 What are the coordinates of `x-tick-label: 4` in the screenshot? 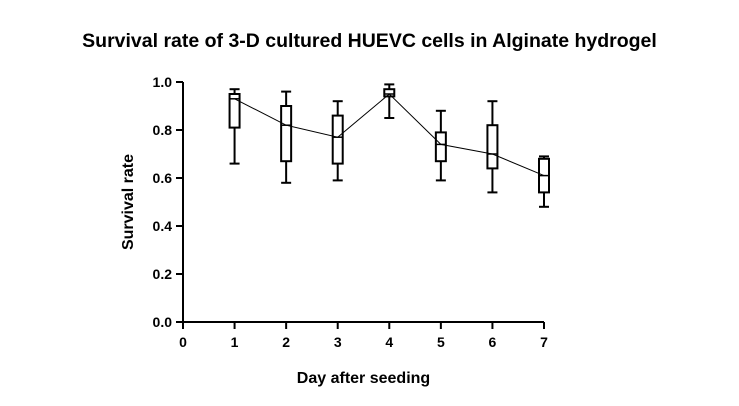 It's located at (389, 342).